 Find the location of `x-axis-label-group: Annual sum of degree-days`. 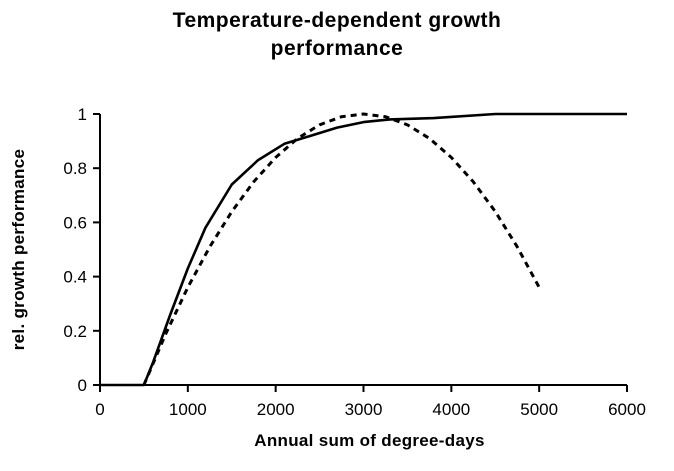

x-axis-label-group: Annual sum of degree-days is located at coordinates (369, 440).